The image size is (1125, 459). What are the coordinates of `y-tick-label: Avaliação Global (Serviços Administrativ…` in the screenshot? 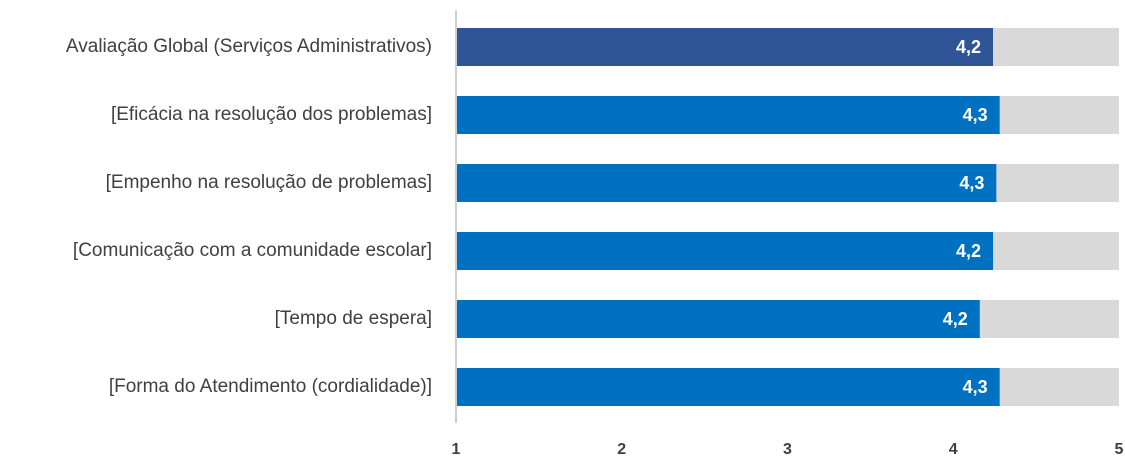 It's located at (249, 46).